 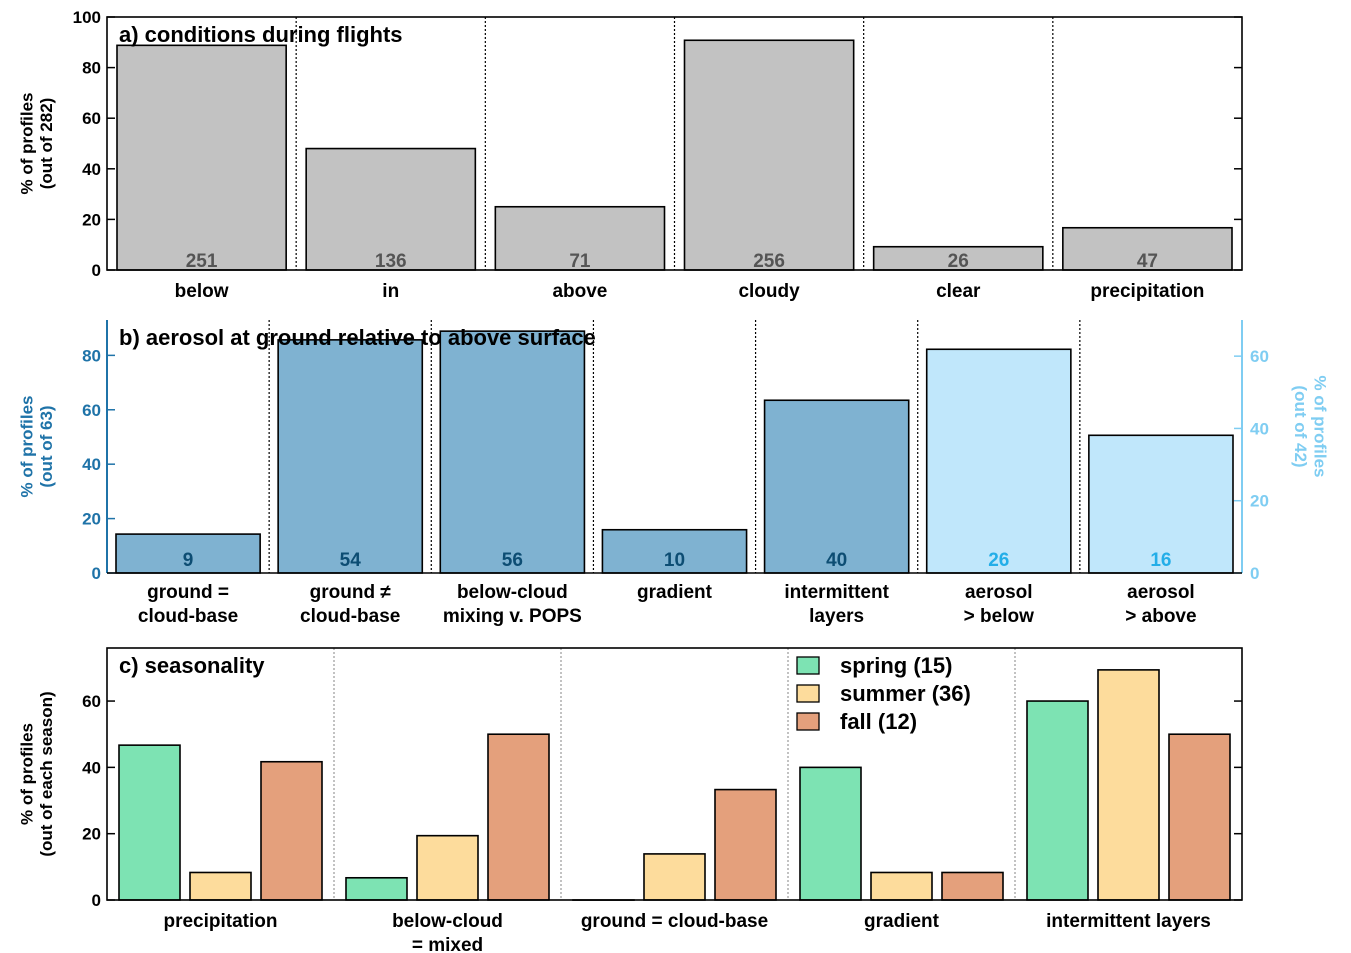 I want to click on count-label: 40, so click(x=836, y=560).